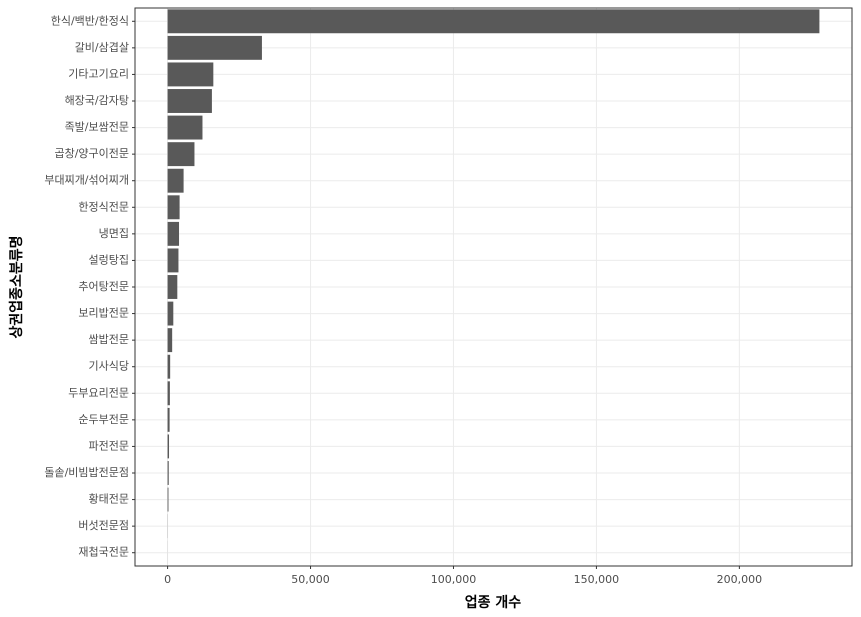 The width and height of the screenshot is (861, 617). I want to click on y-tick-label: 족발/보쌈전문, so click(97, 127).